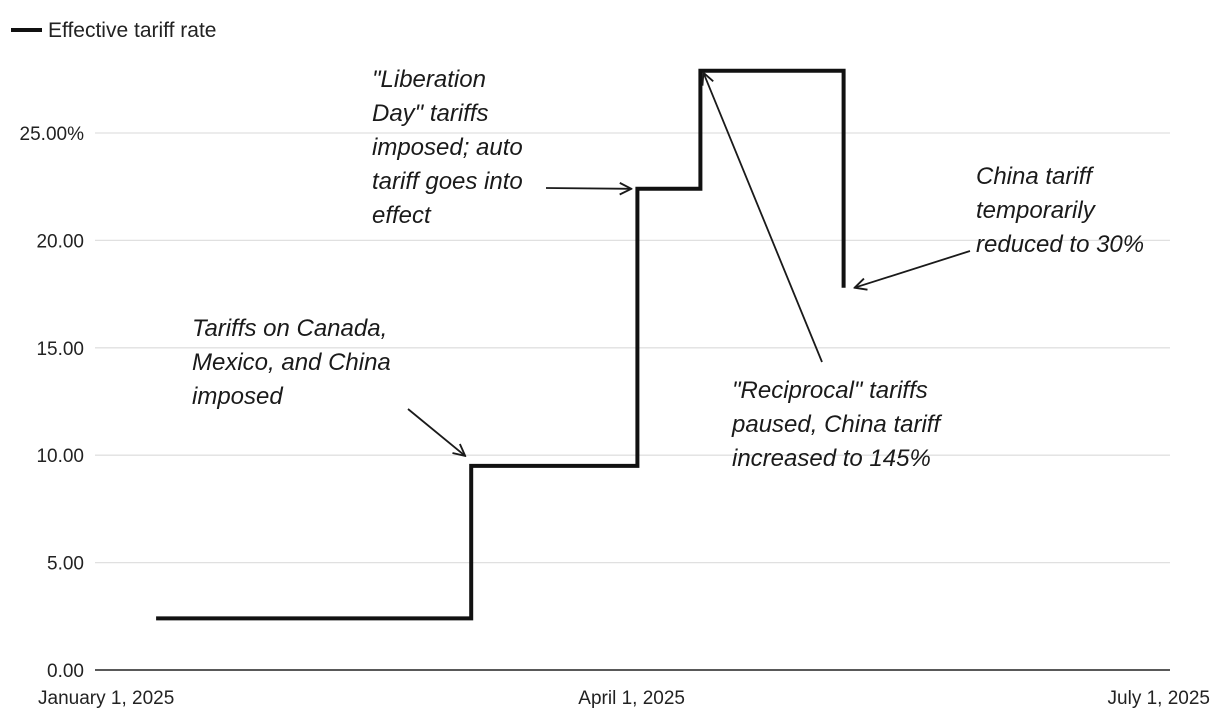  Describe the element at coordinates (289, 328) in the screenshot. I see `annotation-line: Tariffs on Canada,` at that location.